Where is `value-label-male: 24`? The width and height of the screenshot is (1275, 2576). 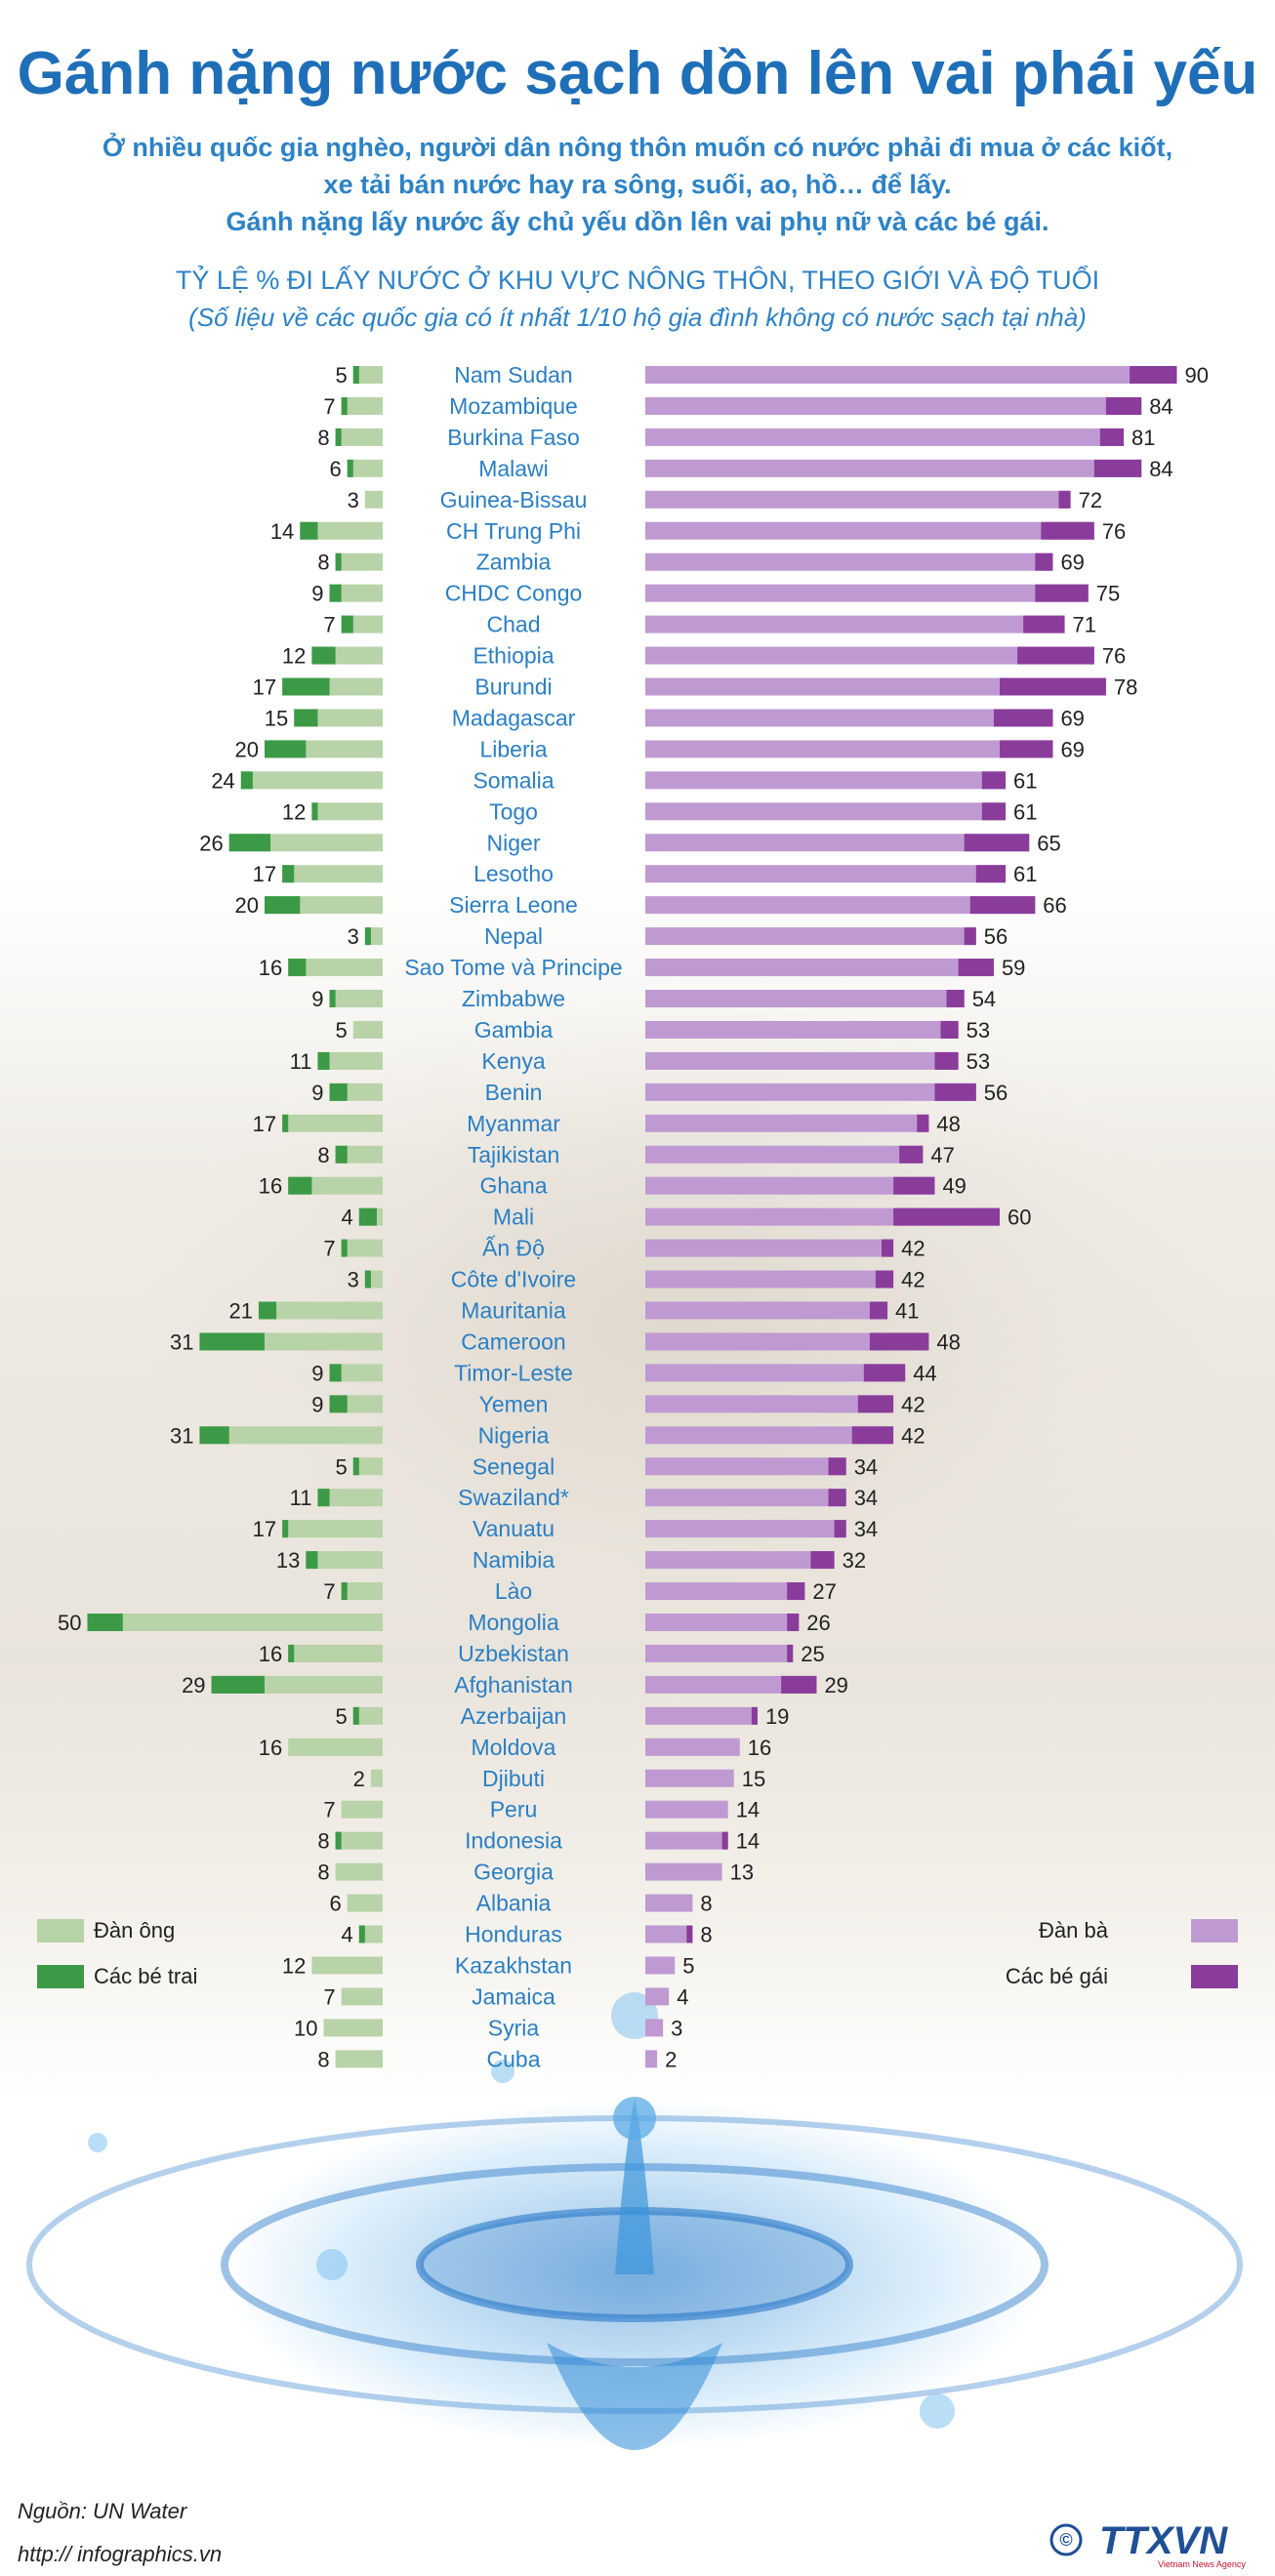 value-label-male: 24 is located at coordinates (223, 780).